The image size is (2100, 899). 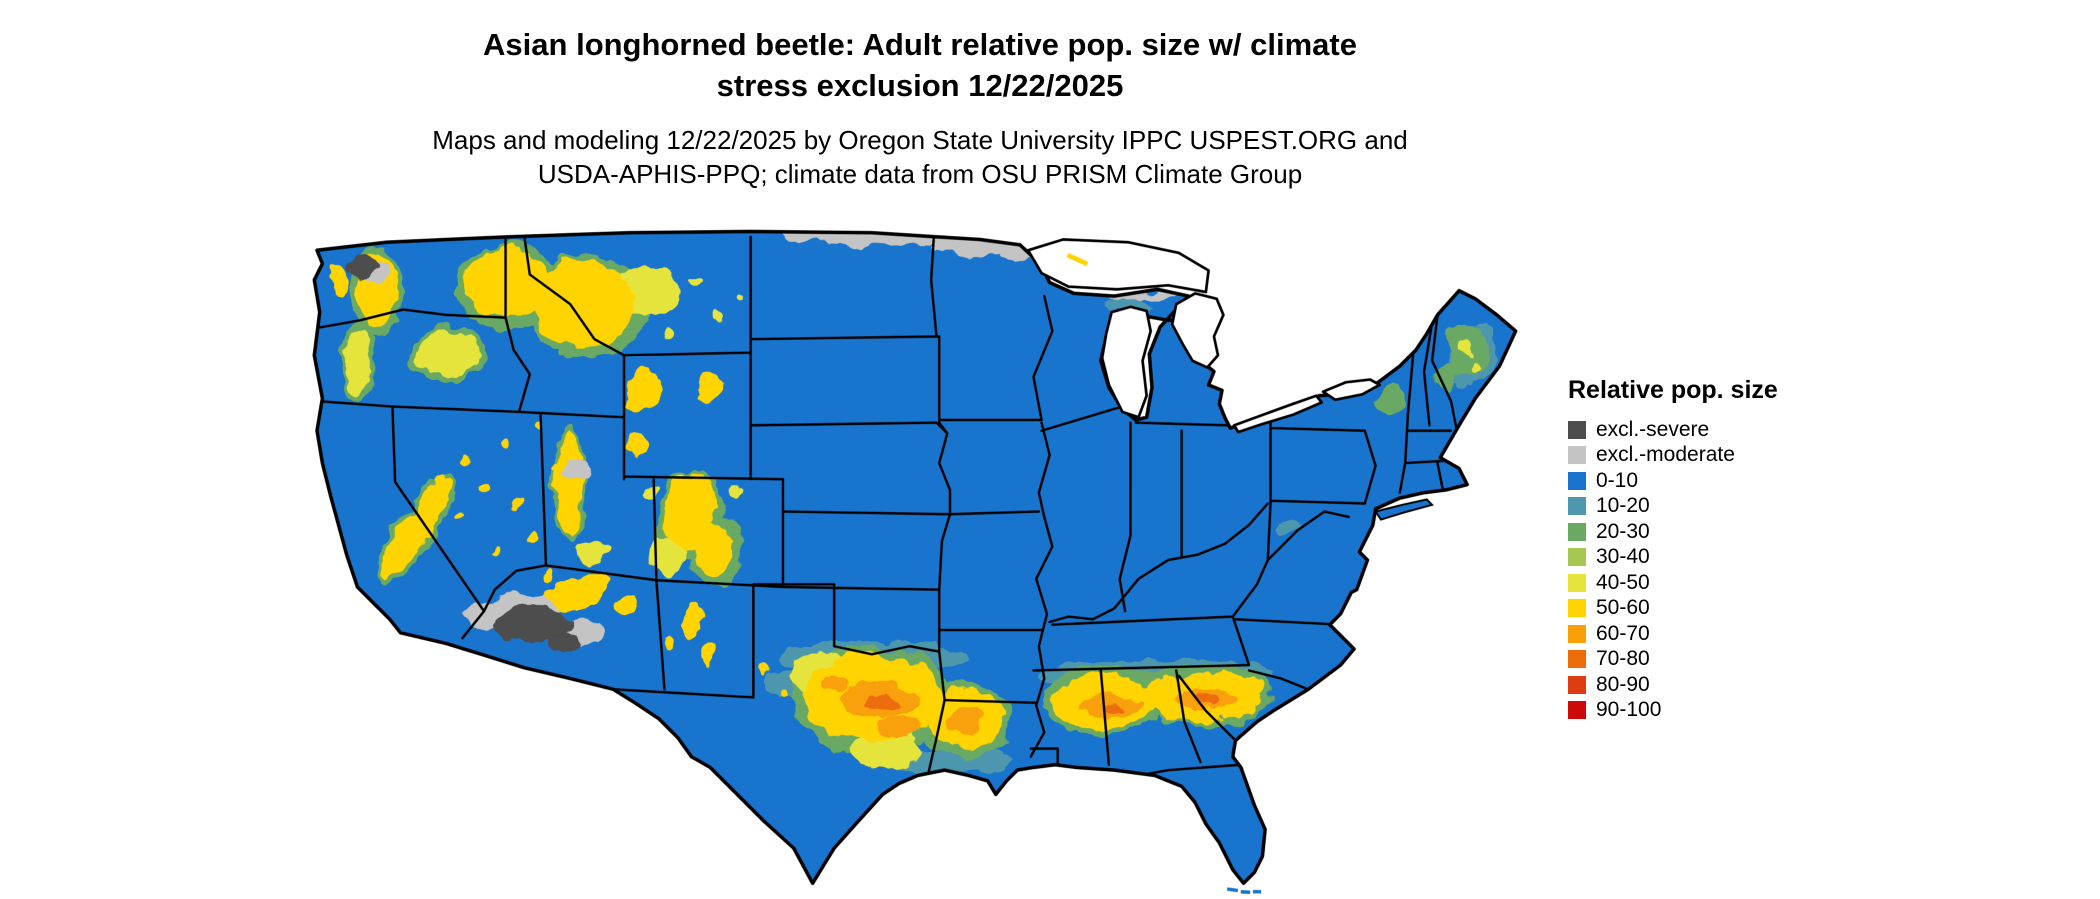 What do you see at coordinates (1623, 684) in the screenshot?
I see `legend-item-label: 80-90` at bounding box center [1623, 684].